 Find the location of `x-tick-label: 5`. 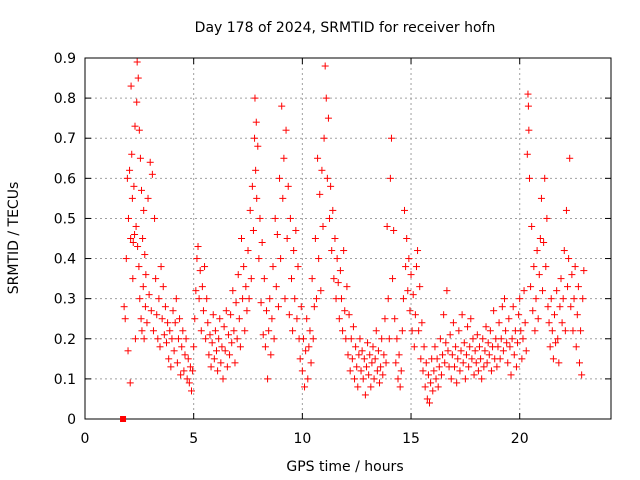

x-tick-label: 5 is located at coordinates (193, 439).